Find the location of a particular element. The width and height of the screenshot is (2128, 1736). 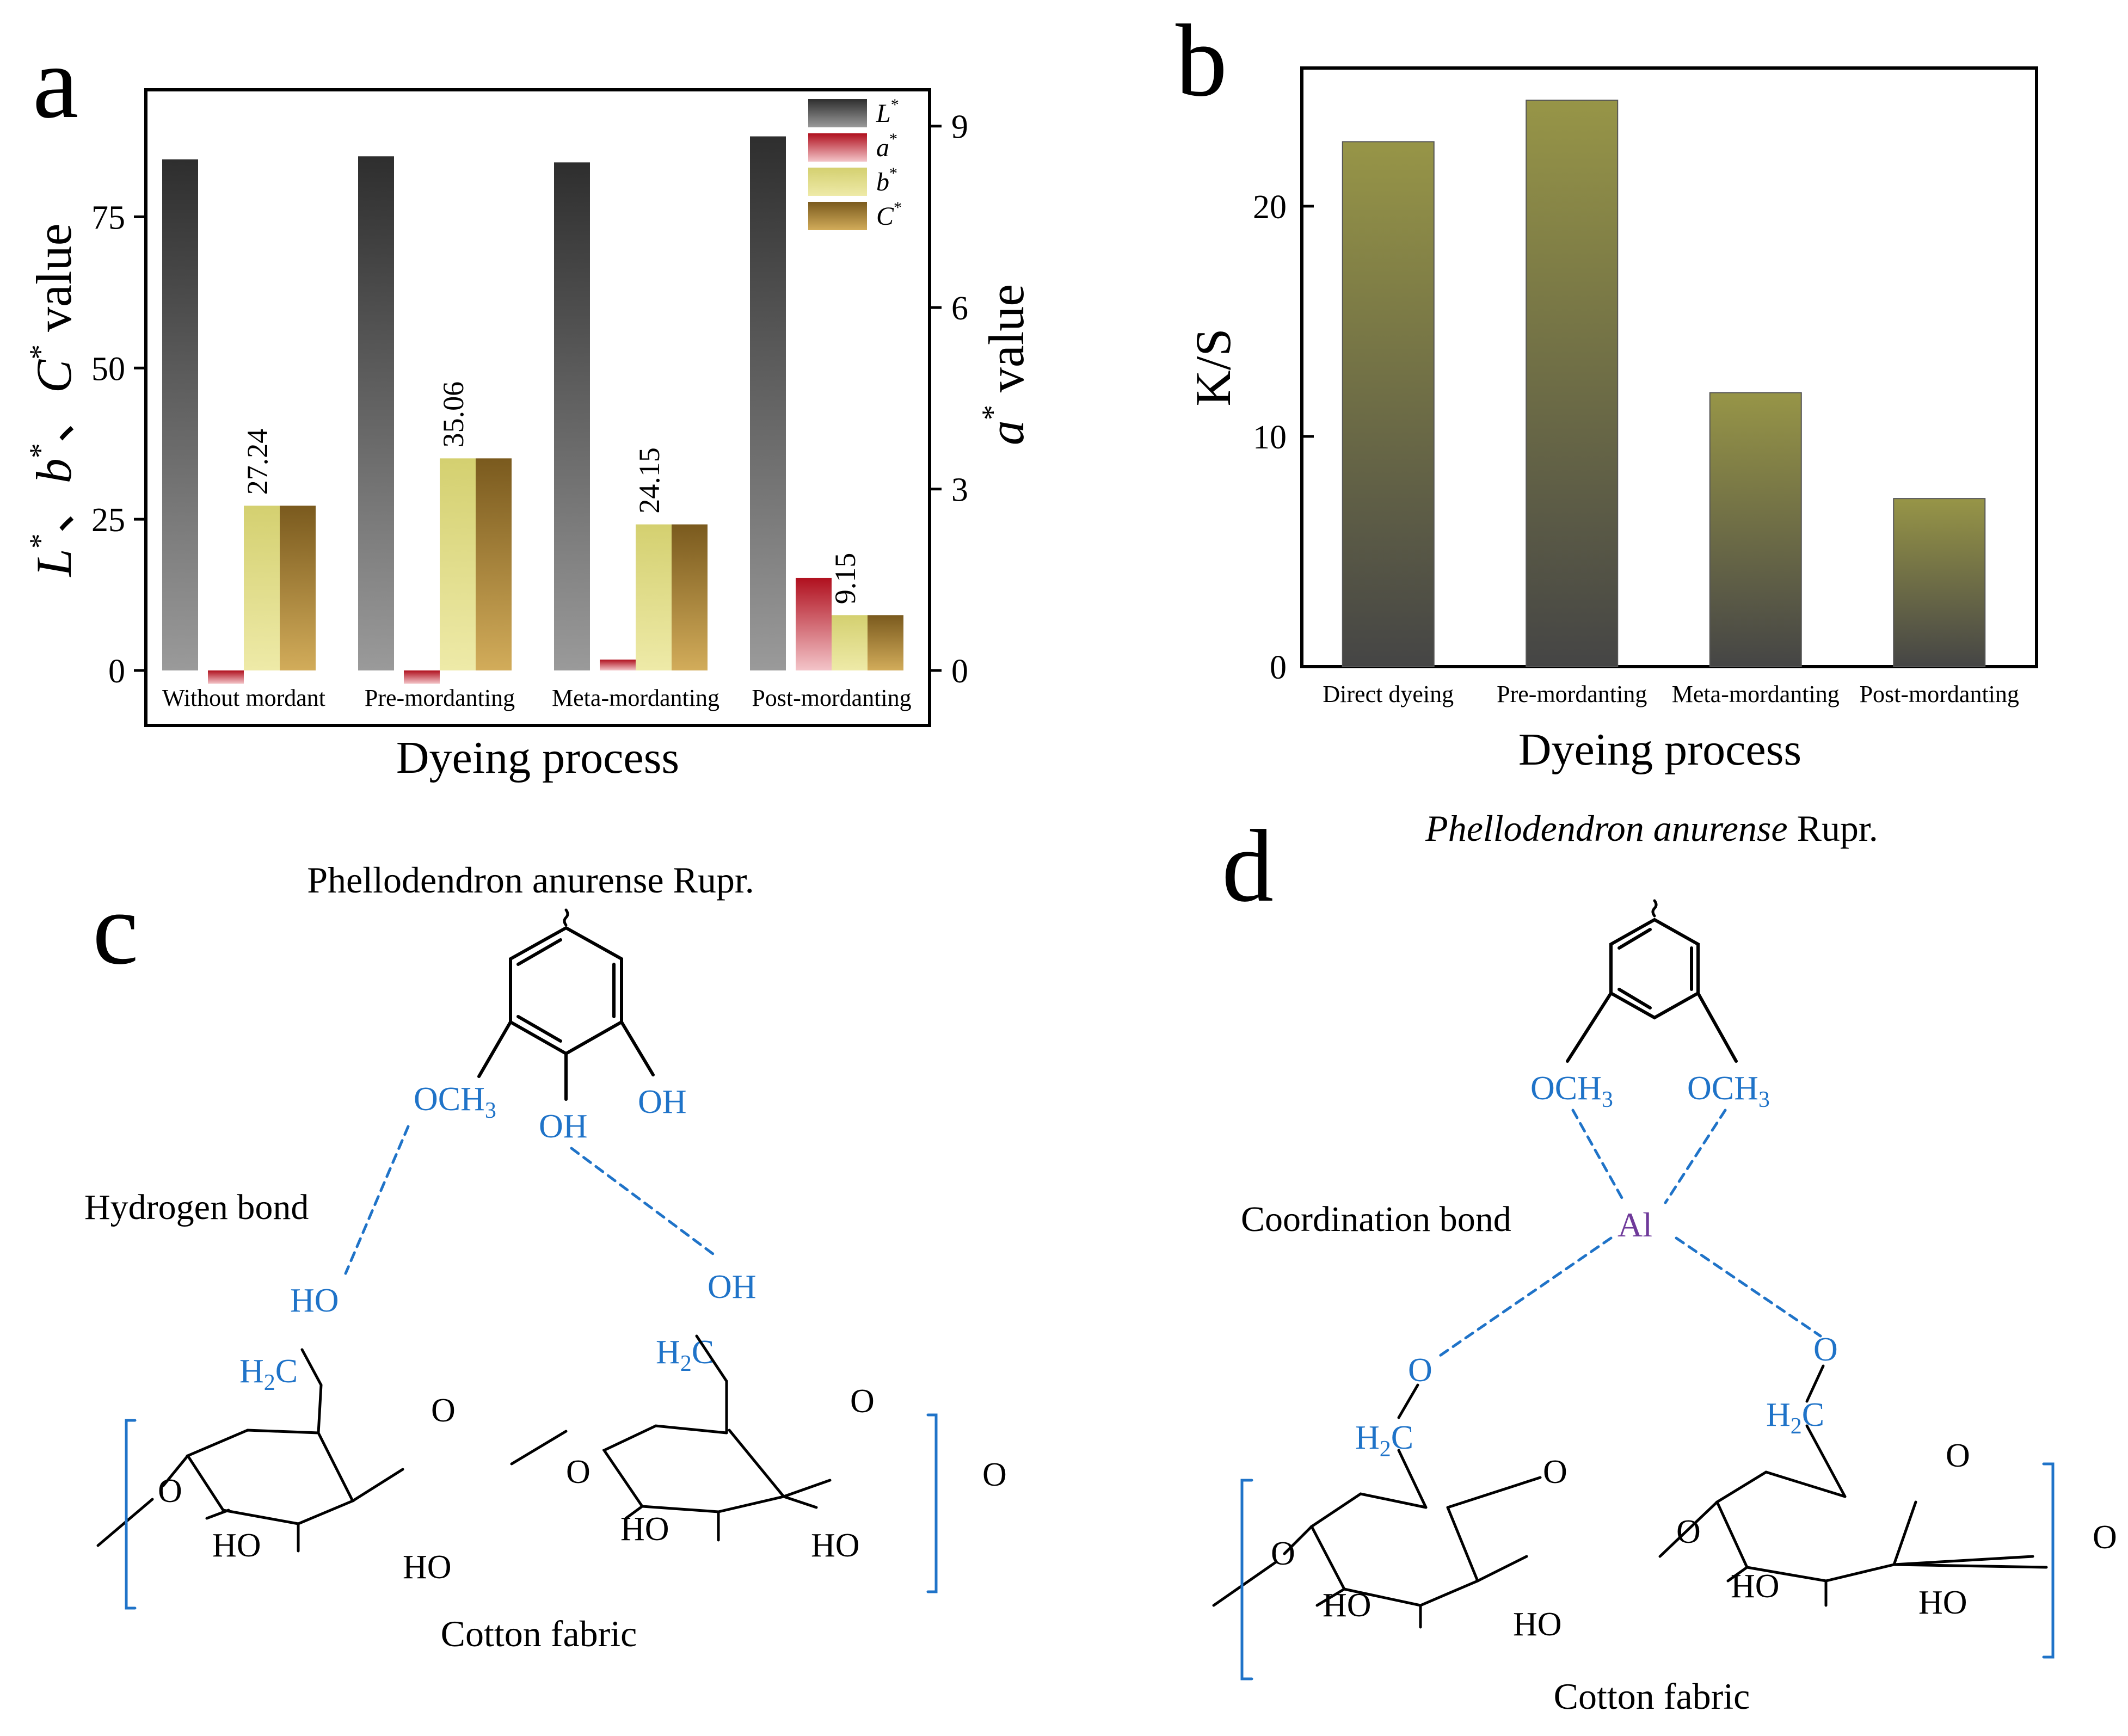

panel-label-a: a is located at coordinates (55, 83).